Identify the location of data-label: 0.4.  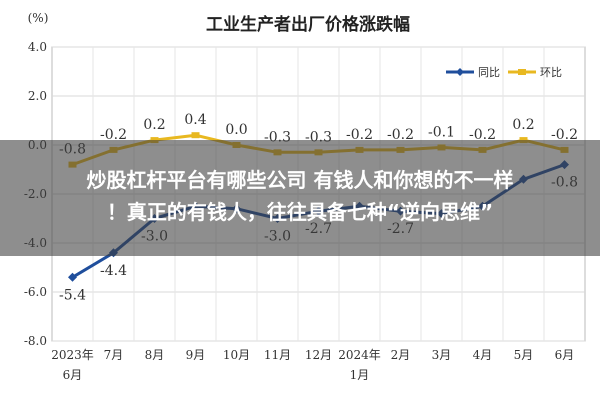
(195, 120).